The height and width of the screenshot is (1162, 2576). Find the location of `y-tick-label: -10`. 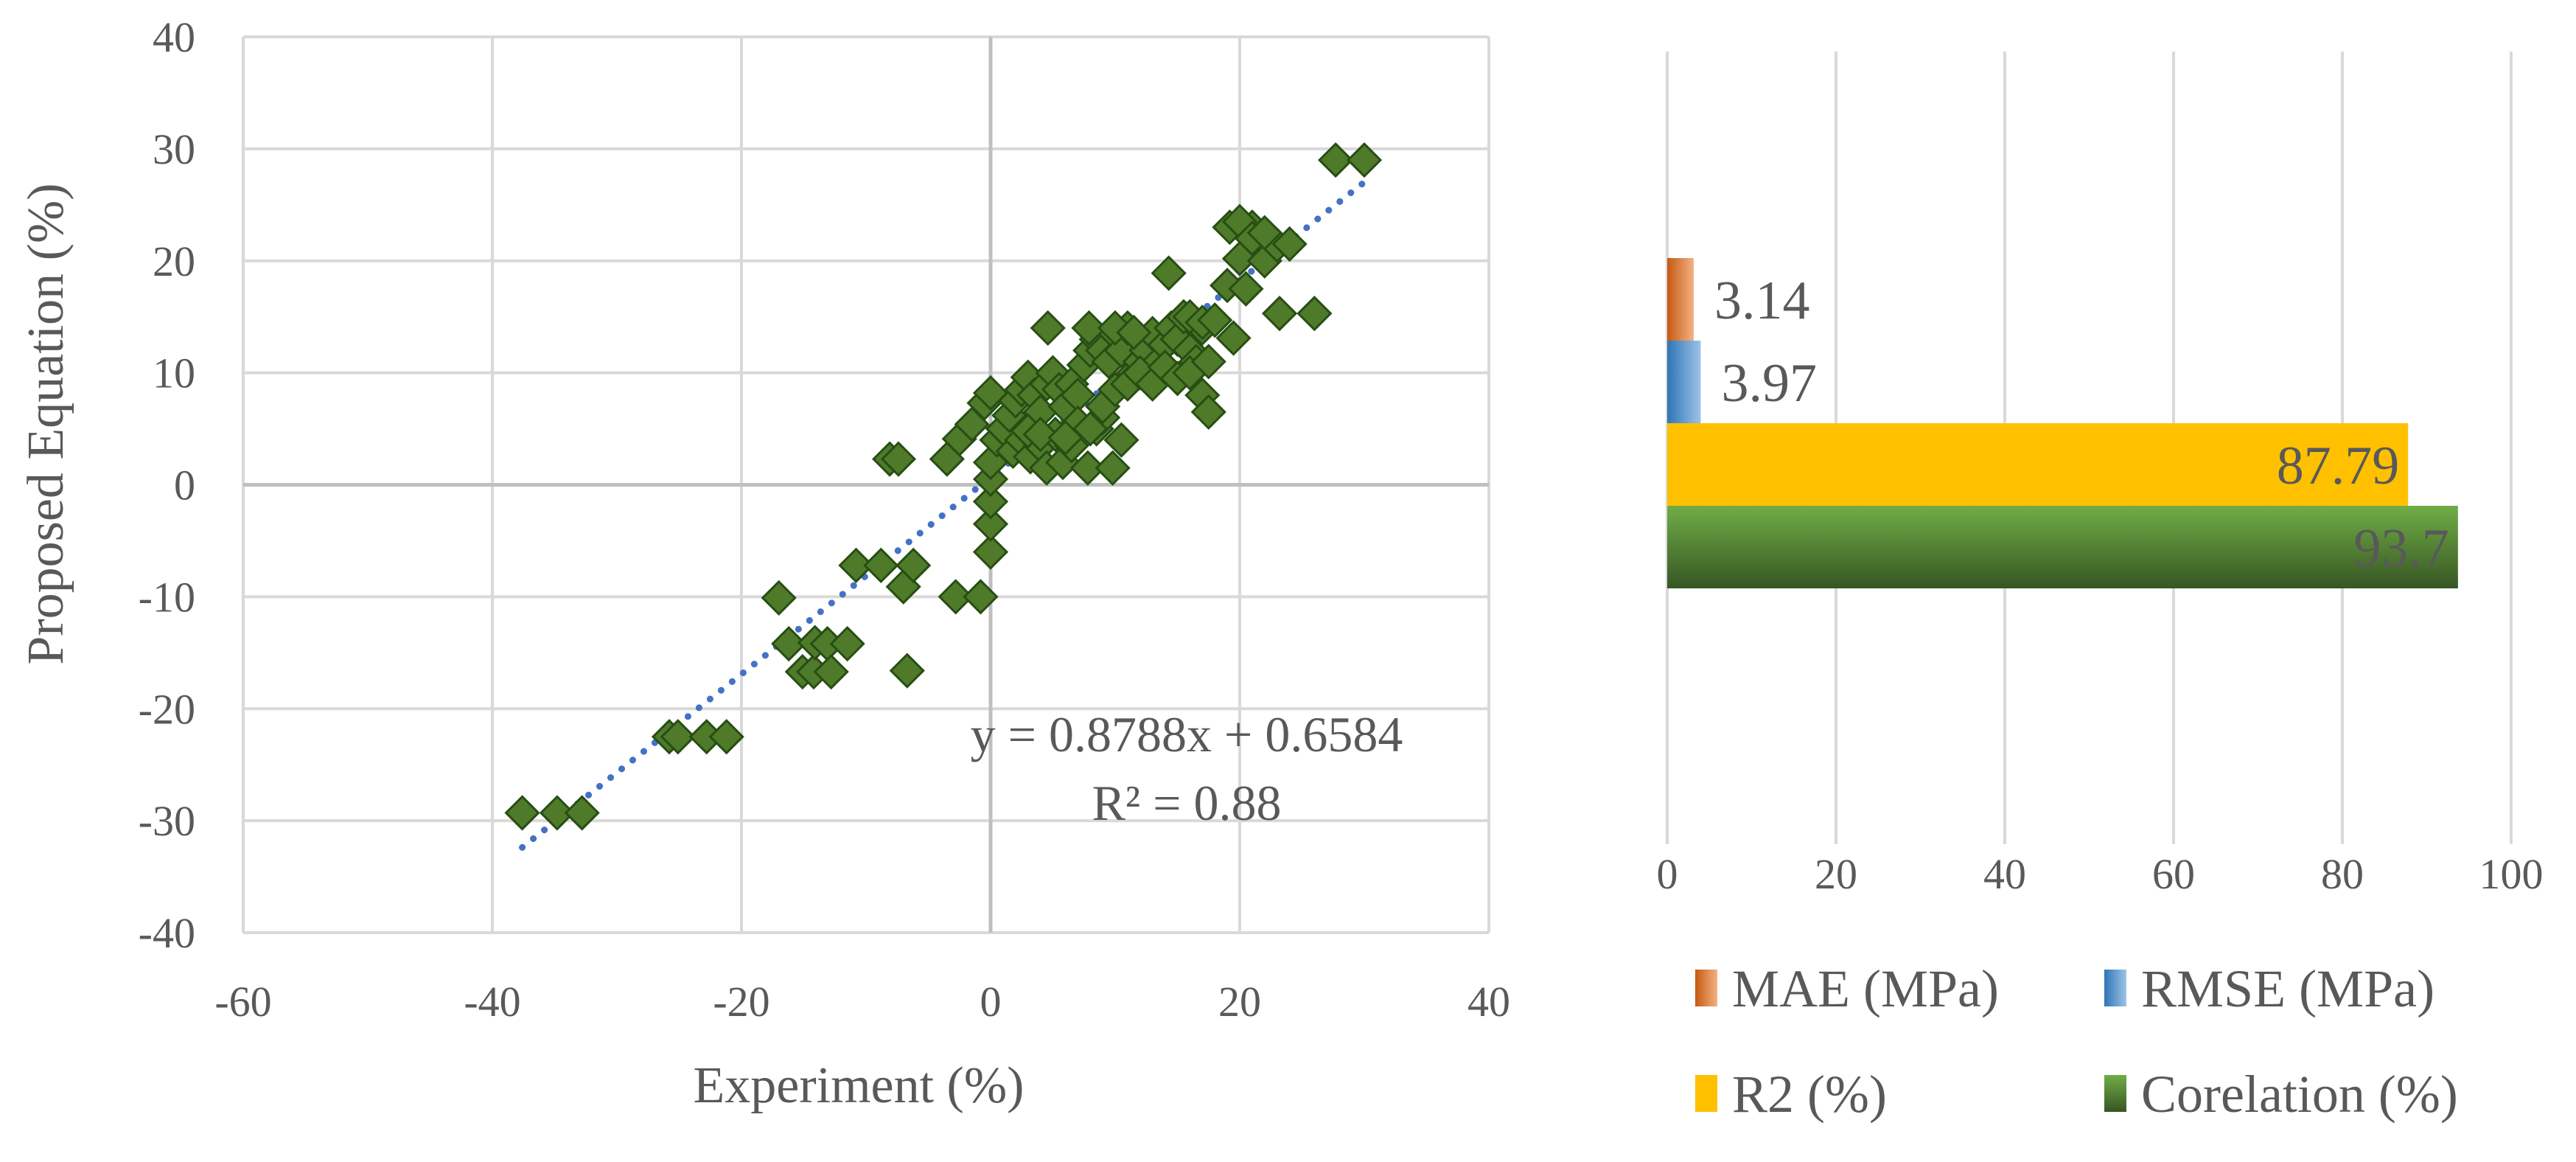

y-tick-label: -10 is located at coordinates (167, 597).